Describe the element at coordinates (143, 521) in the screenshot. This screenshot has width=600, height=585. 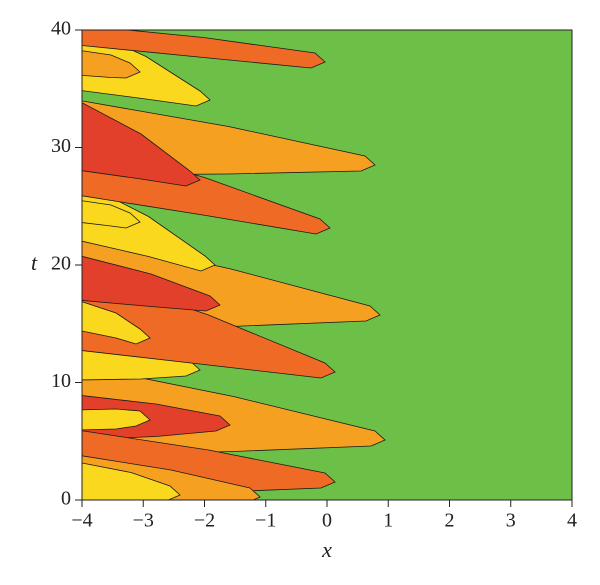
I see `x-tick-label: −3` at that location.